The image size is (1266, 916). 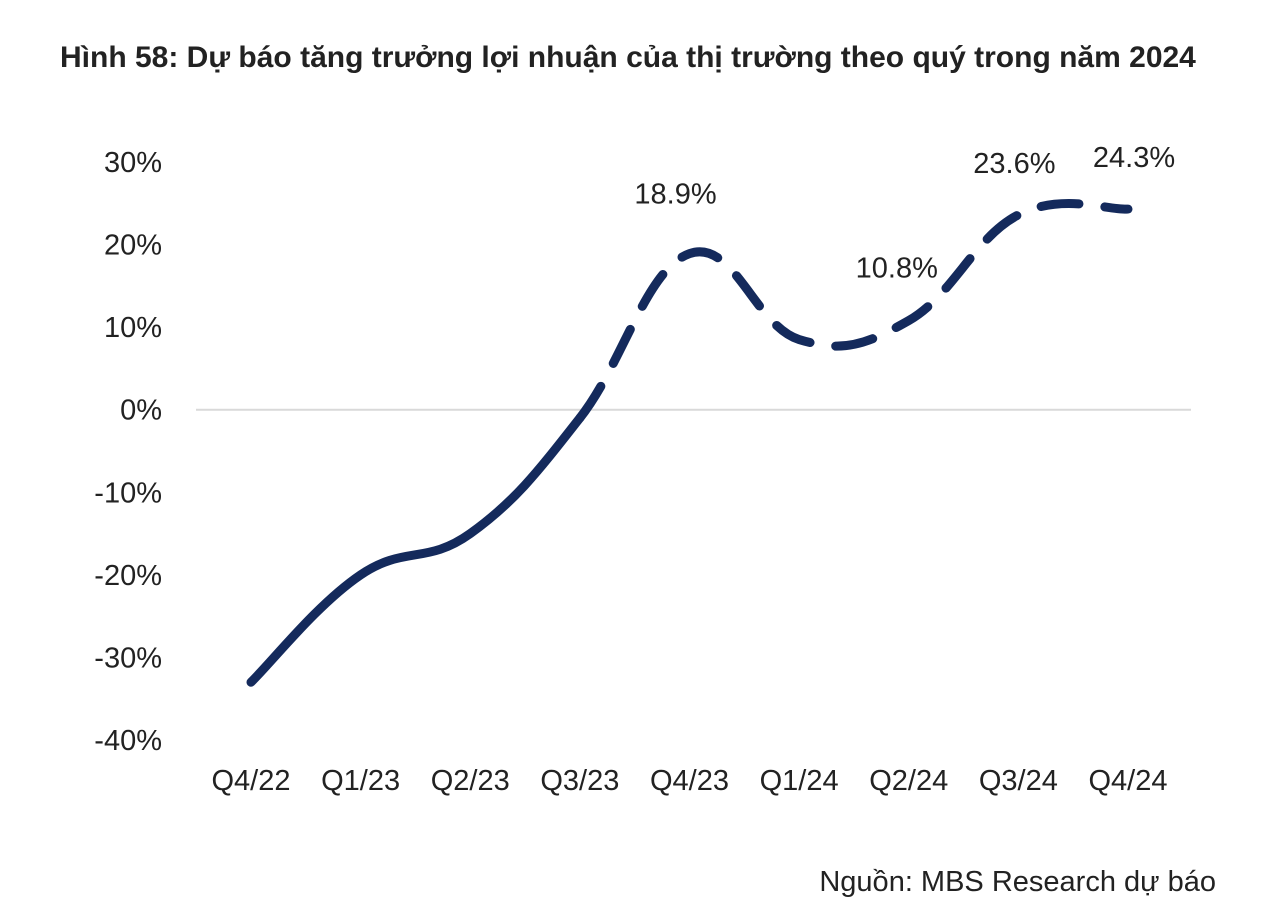 I want to click on data-label: 23.6%, so click(x=1014, y=164).